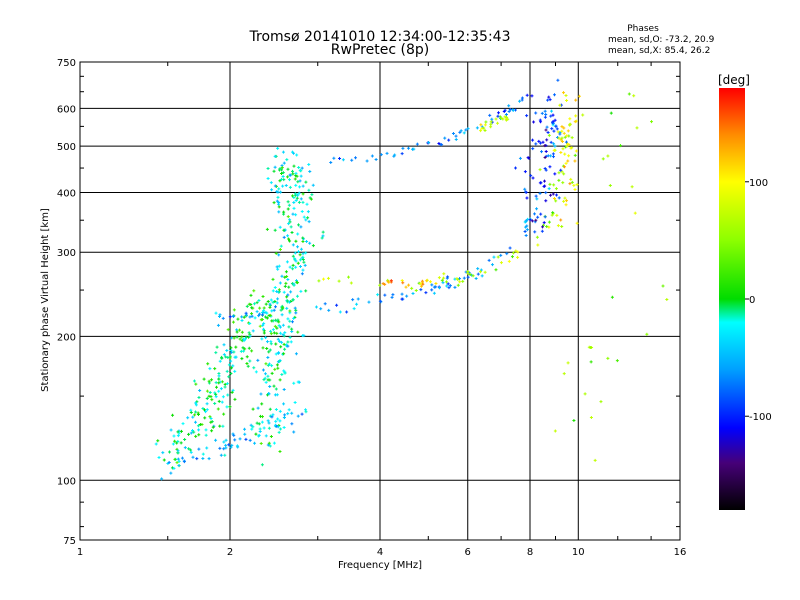  What do you see at coordinates (468, 552) in the screenshot?
I see `x-tick-label: 6` at bounding box center [468, 552].